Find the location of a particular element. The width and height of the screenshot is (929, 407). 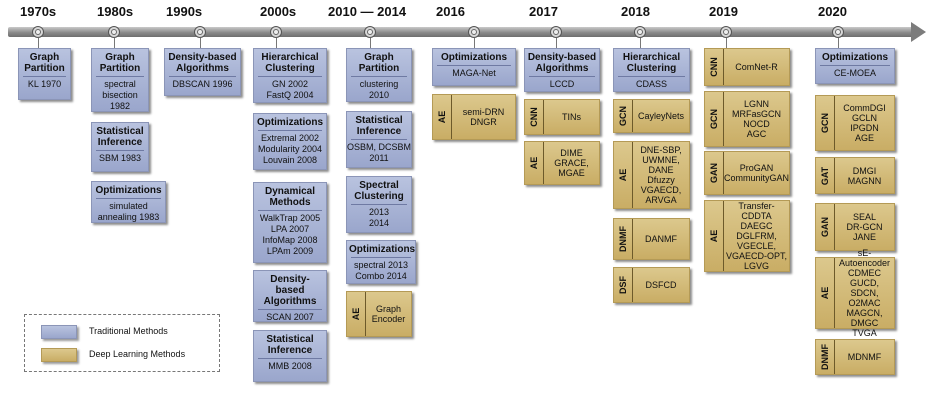

method-item: DMGI is located at coordinates (864, 170).